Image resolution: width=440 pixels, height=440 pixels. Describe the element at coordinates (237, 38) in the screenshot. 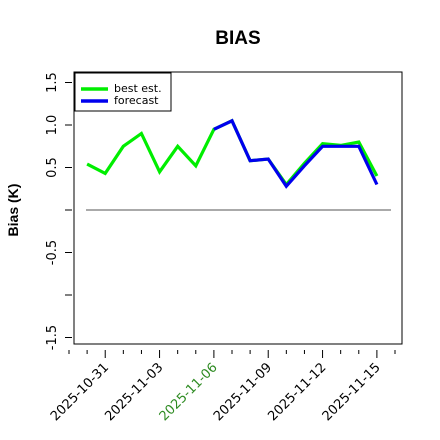

I see `chart-title: BIAS` at that location.